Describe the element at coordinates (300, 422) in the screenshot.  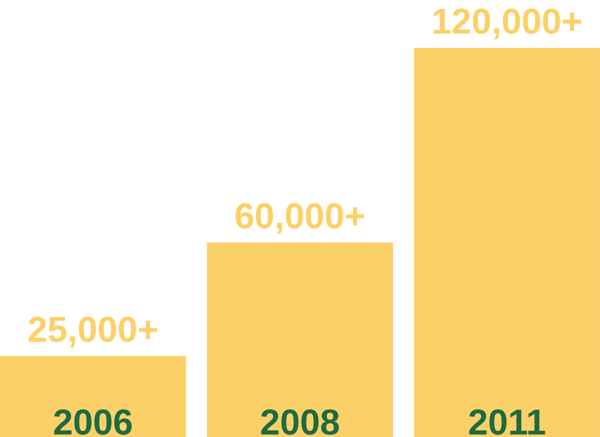
I see `x-tick-label: 2008` at that location.